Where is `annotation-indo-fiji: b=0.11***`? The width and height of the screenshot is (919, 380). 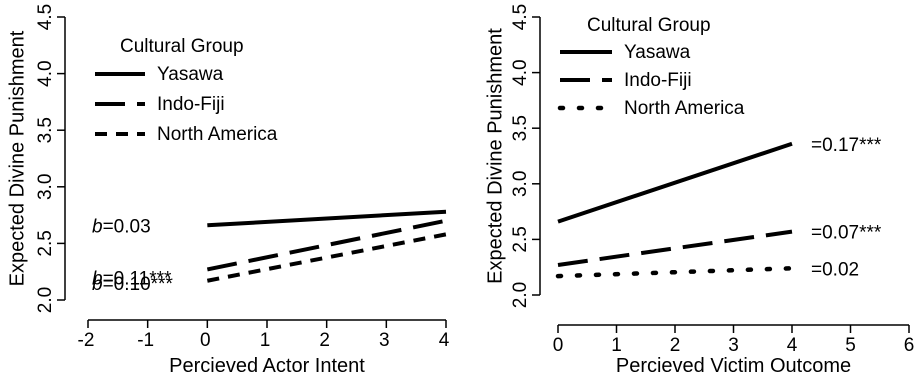 annotation-indo-fiji: b=0.11*** is located at coordinates (132, 278).